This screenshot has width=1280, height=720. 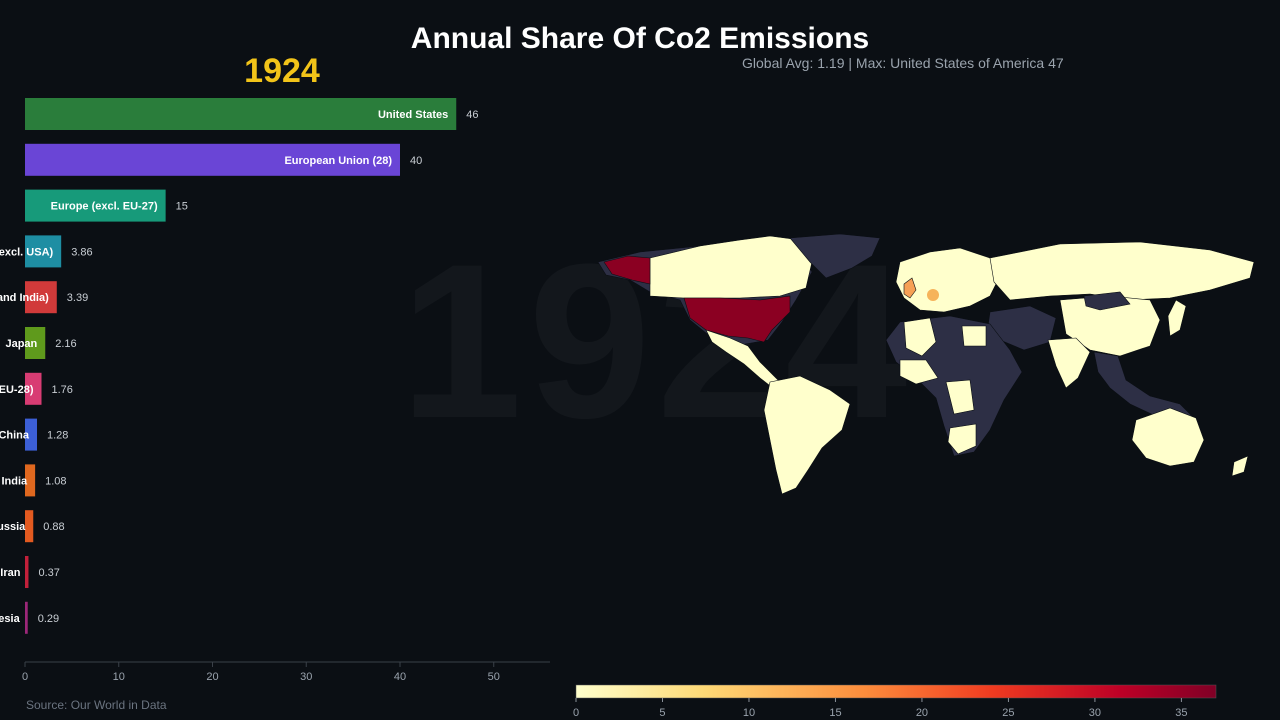 I want to click on value-label: 3.86, so click(x=81, y=252).